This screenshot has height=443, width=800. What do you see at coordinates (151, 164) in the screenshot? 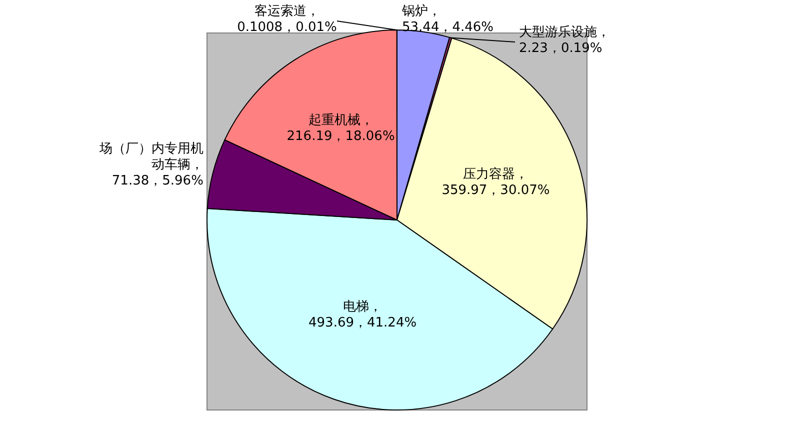
I see `slice-label: 场（厂）内专用机动车辆，71.38，5.96%` at bounding box center [151, 164].